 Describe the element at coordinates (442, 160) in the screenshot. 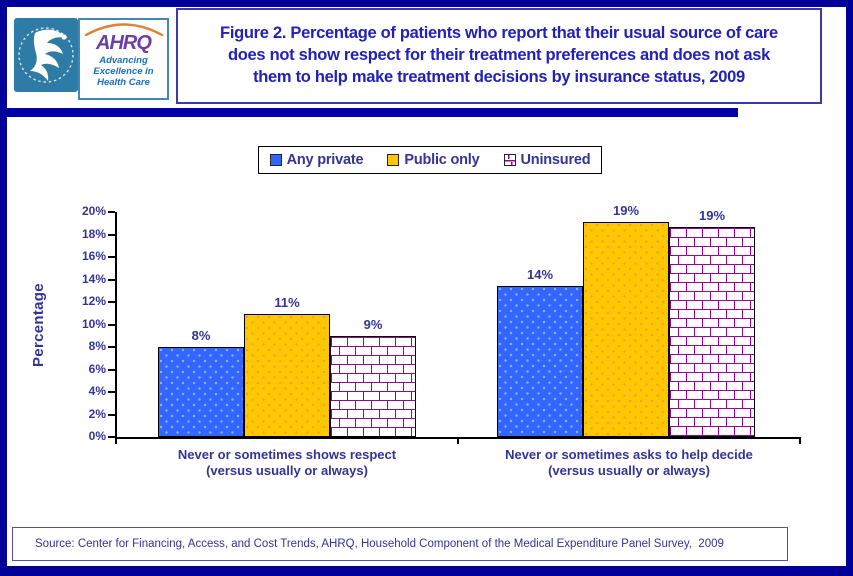

I see `legend-label-public-only: Public only` at that location.